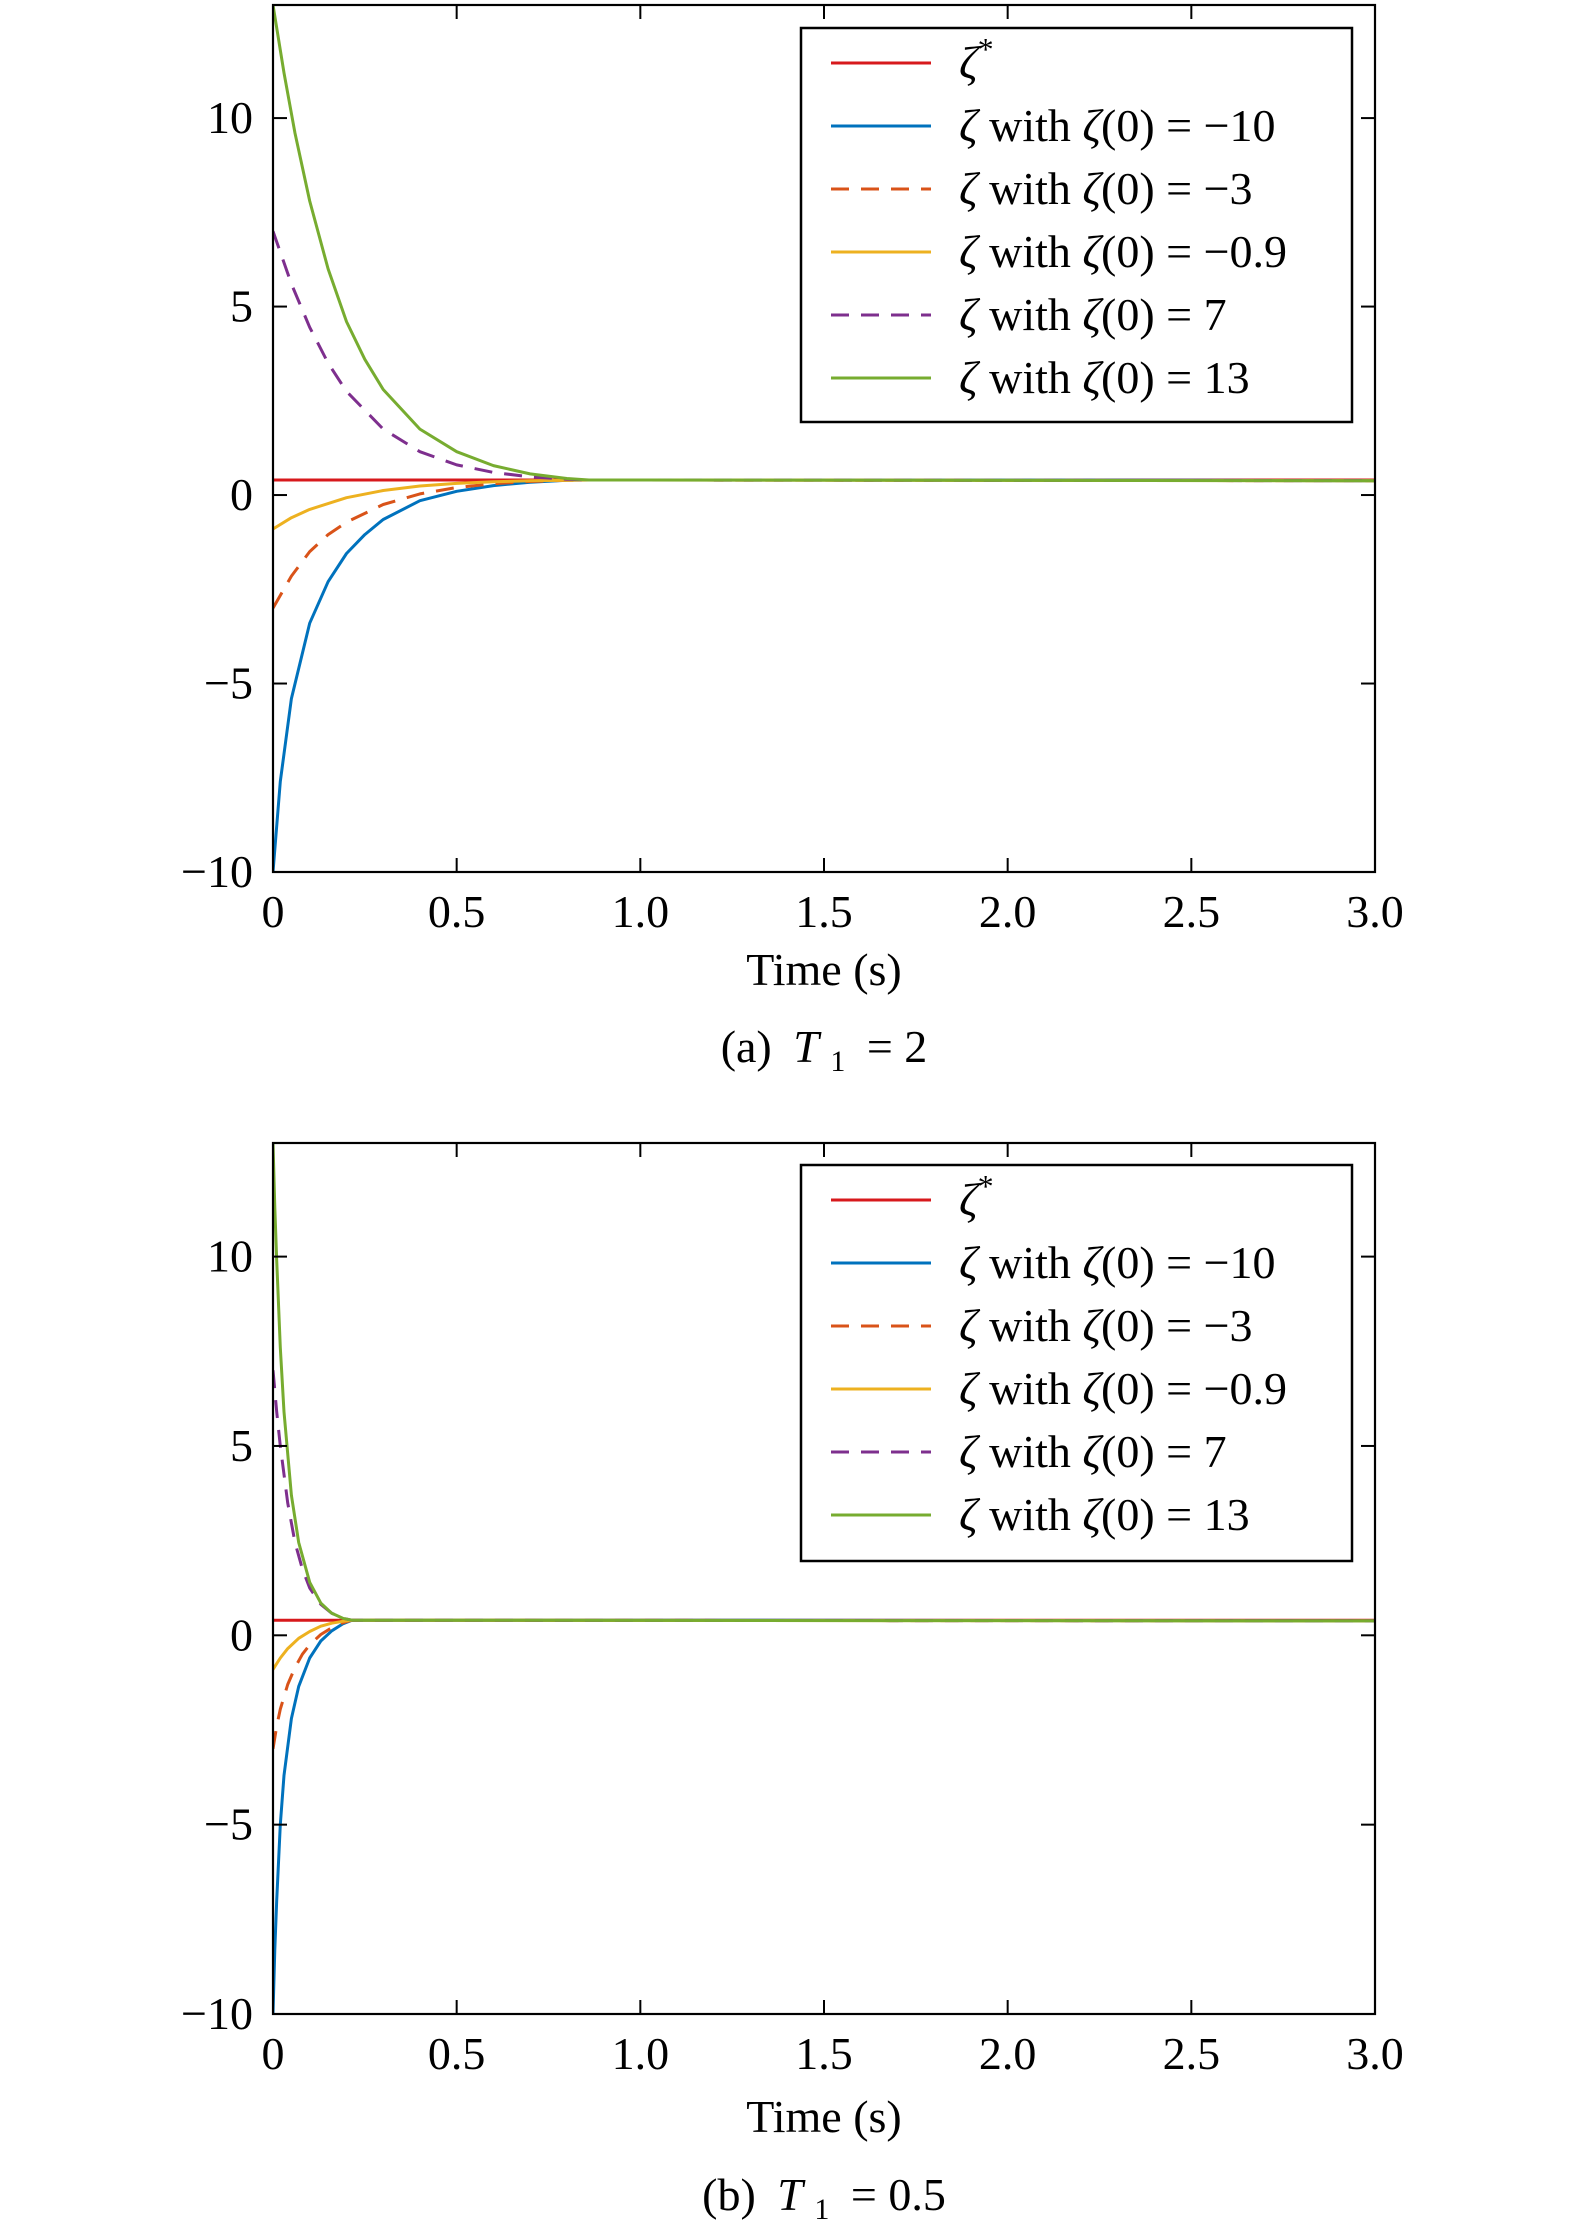 The image size is (1575, 2233). What do you see at coordinates (1093, 1451) in the screenshot?
I see `panel-b-legend-label-4: ζ with ζ(0) = 7` at bounding box center [1093, 1451].